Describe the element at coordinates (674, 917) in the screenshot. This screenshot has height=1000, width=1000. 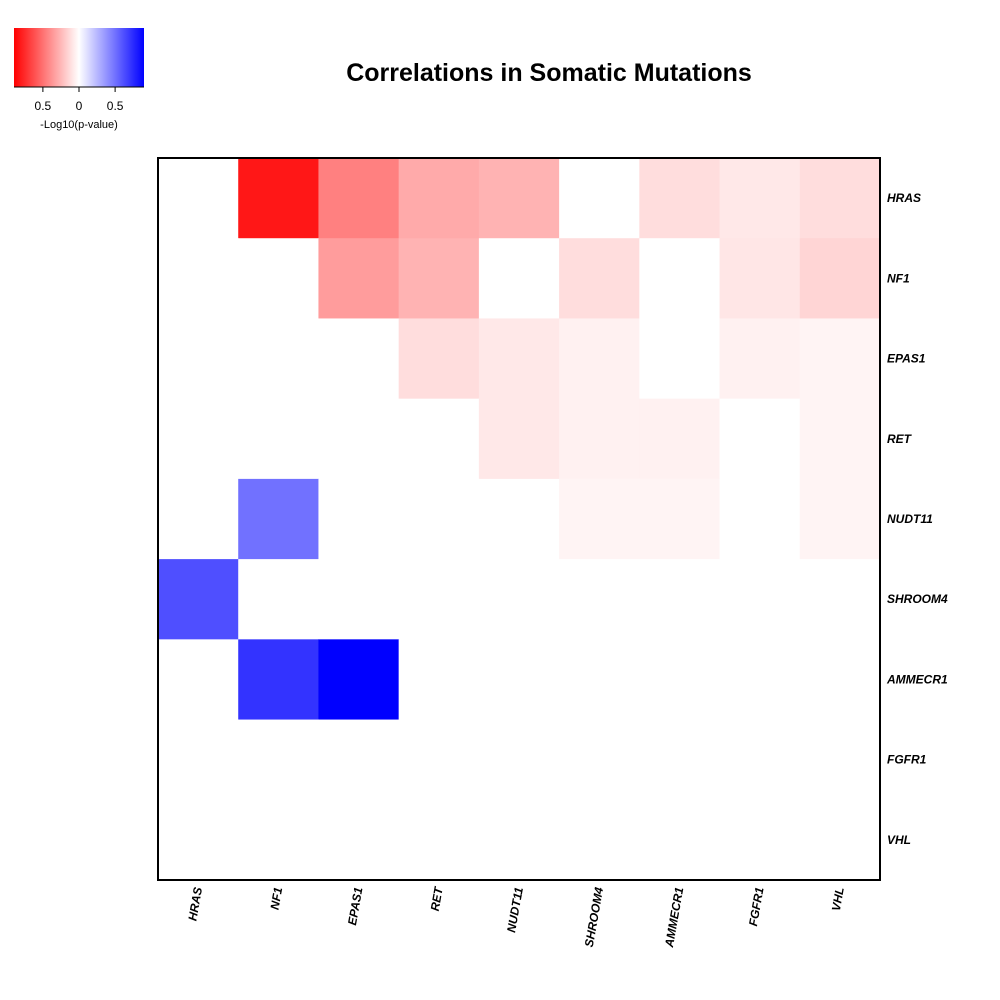
I see `column-label-ammecr1: AMMECR1` at that location.